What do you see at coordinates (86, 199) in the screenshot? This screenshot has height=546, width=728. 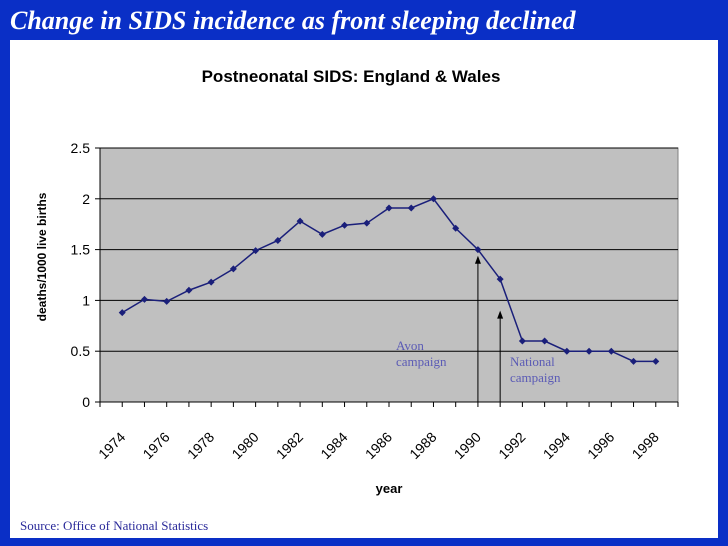 I see `y-tick-label: 2` at bounding box center [86, 199].